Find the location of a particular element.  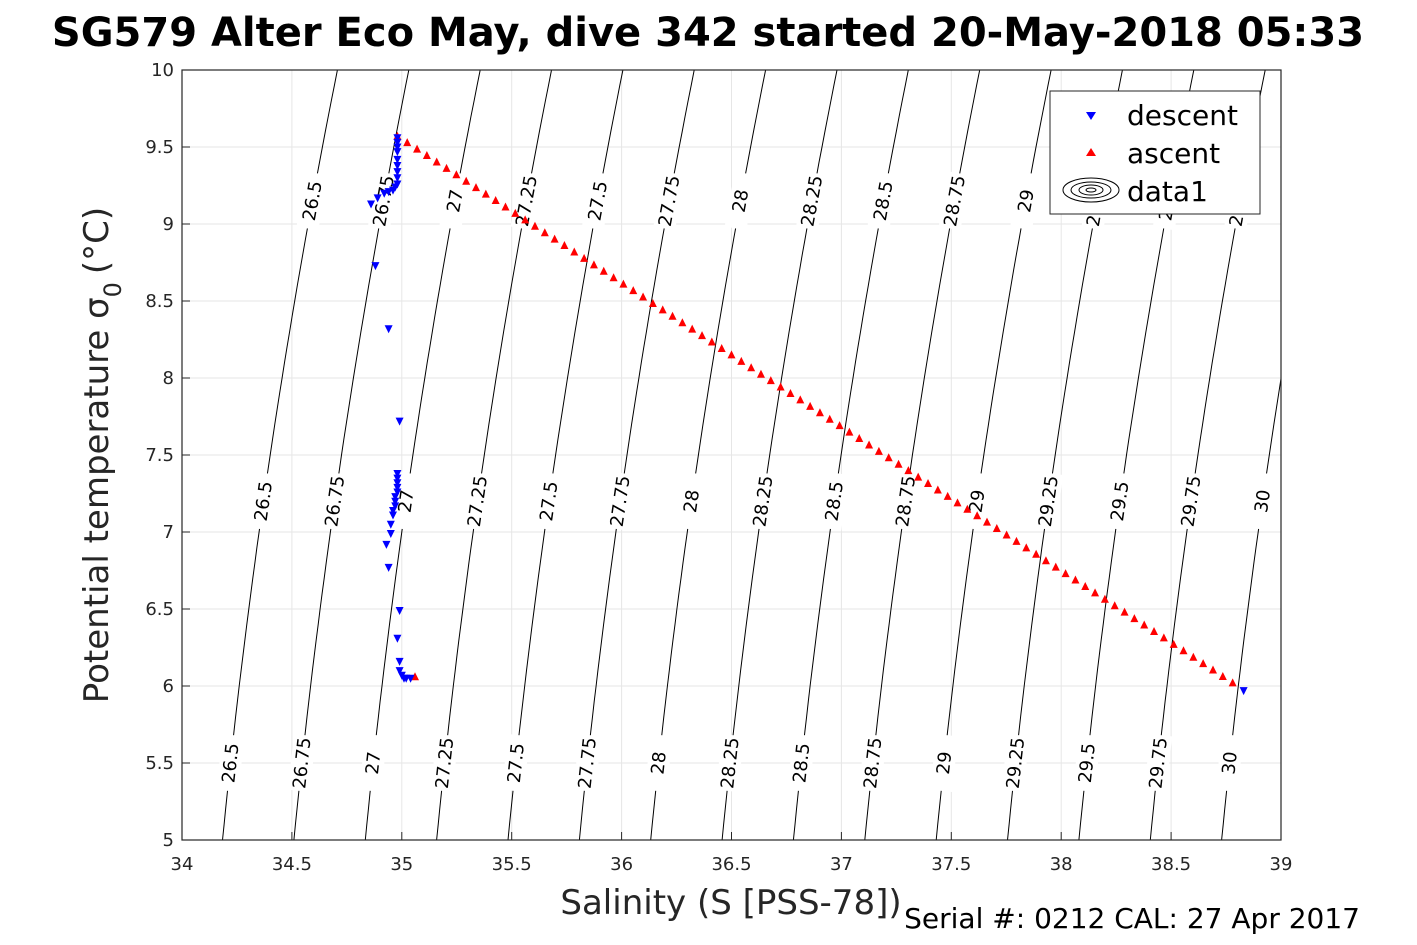

isopycnal-label: 29.25 is located at coordinates (1015, 763).